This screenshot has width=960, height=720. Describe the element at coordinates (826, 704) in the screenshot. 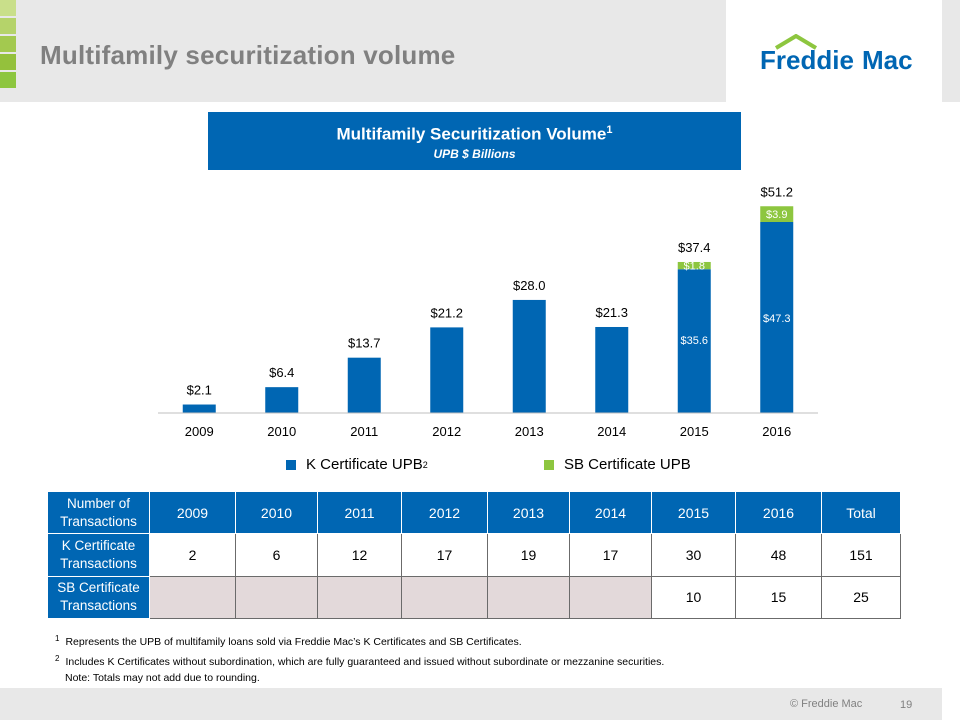

I see `copyright-text: © Freddie Mac` at that location.